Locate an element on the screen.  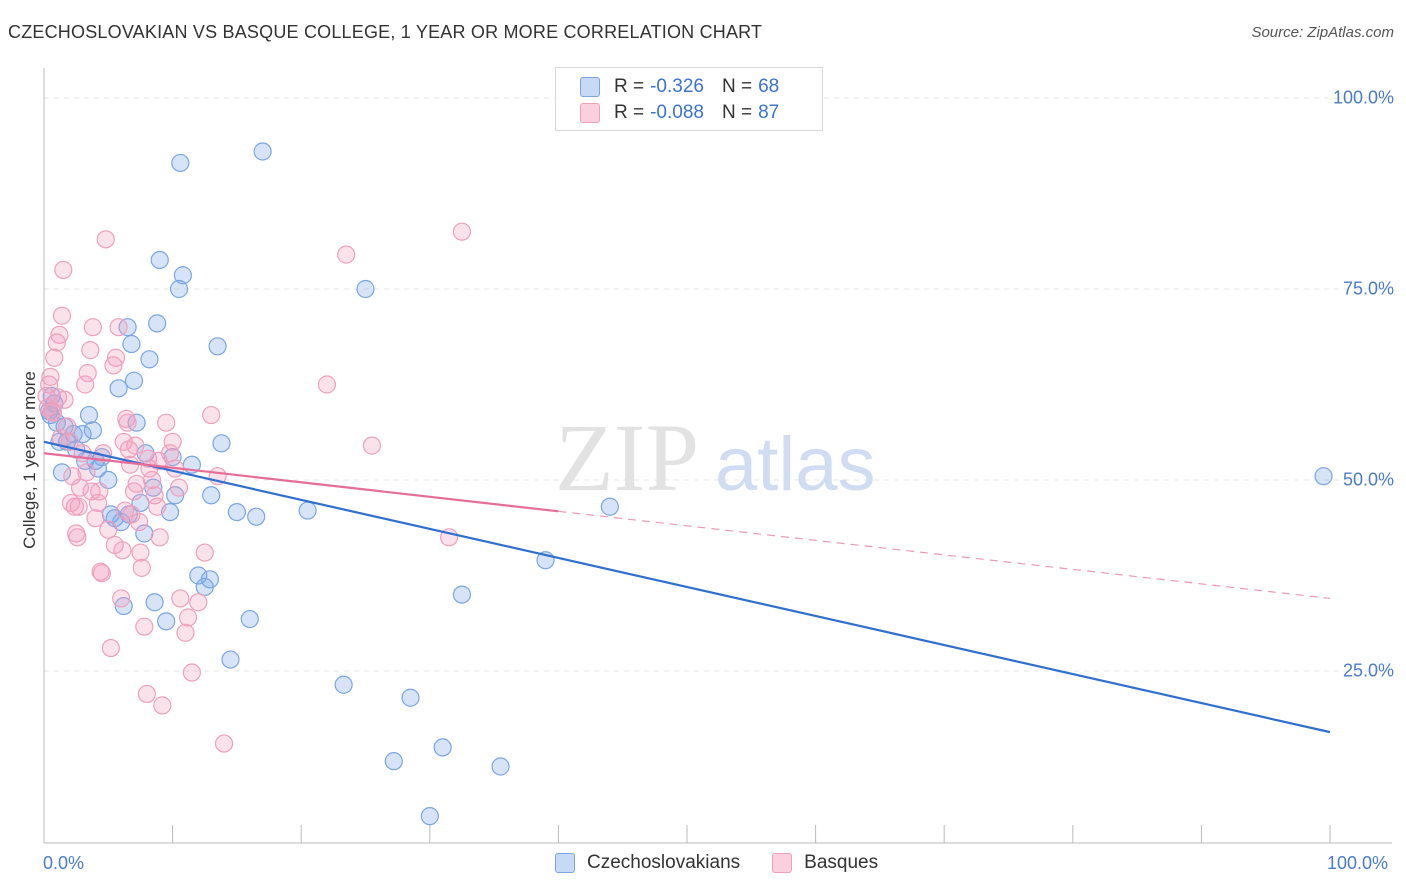
legend-item-basques: Basques is located at coordinates (825, 863).